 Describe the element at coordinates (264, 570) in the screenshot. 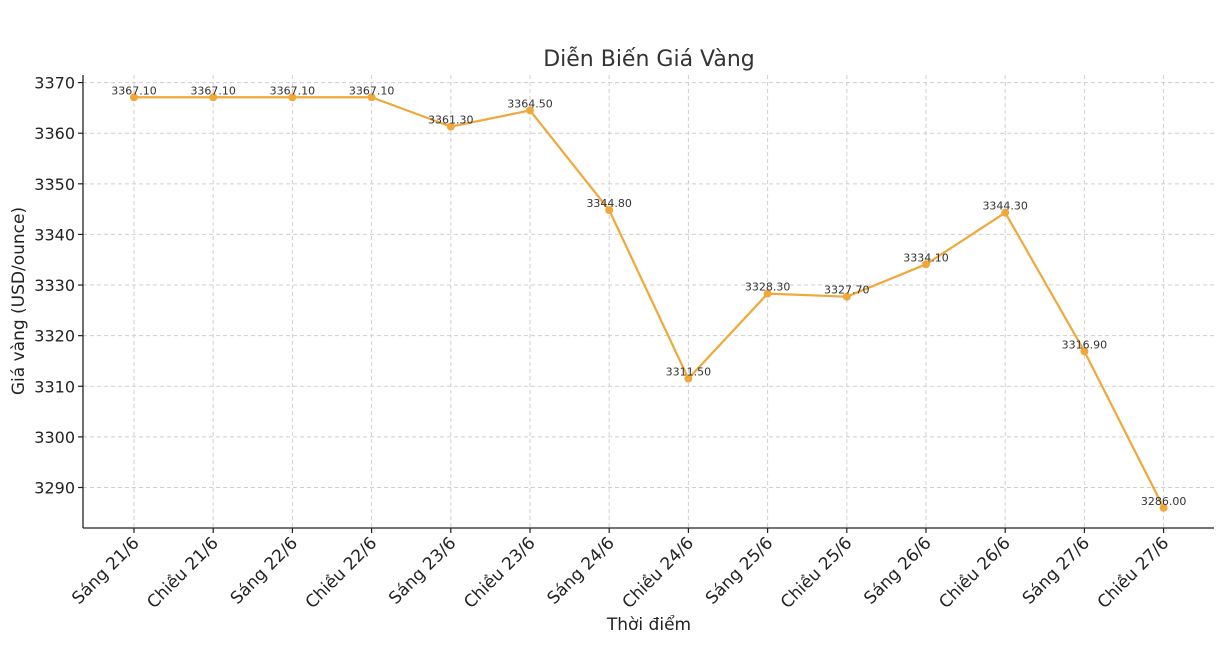

I see `x-tick-label: Sáng 22/6` at that location.